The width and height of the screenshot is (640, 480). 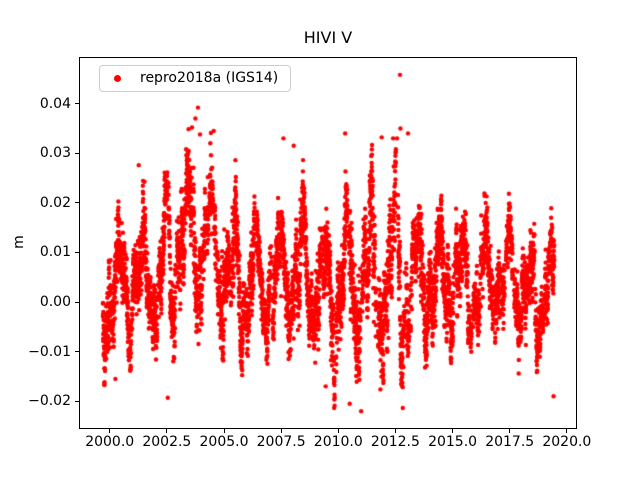 I want to click on x-tick-label: 2005.0, so click(x=224, y=442).